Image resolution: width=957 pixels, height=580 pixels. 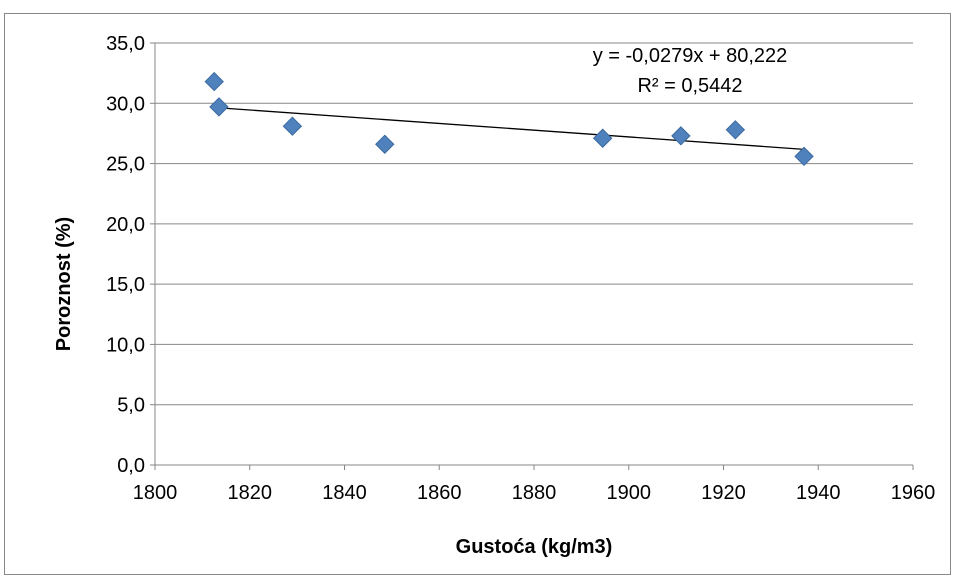 What do you see at coordinates (125, 44) in the screenshot?
I see `y-tick-label: 35,0` at bounding box center [125, 44].